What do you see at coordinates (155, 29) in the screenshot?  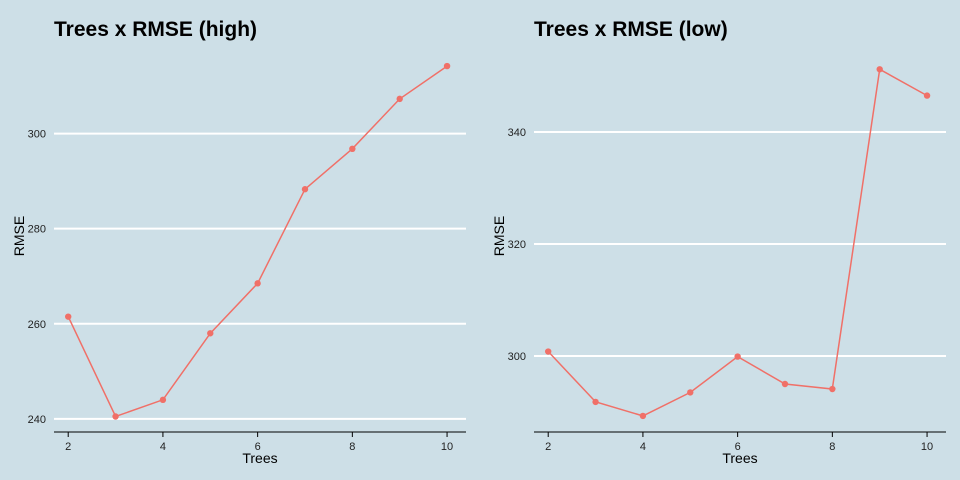 I see `chart-title: Trees x RMSE (high)` at bounding box center [155, 29].